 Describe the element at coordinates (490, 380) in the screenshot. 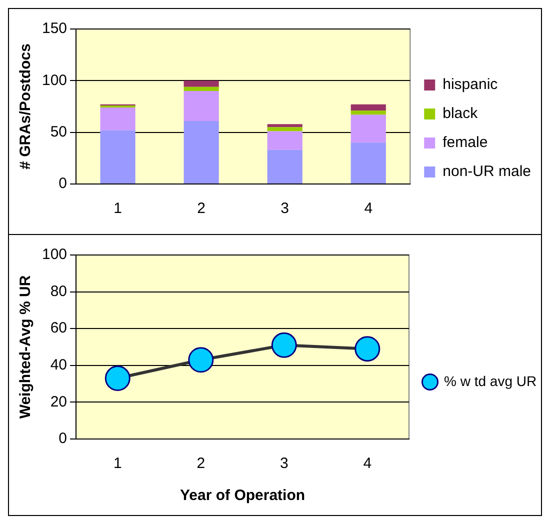

I see `legend-label: % w td avg UR` at that location.